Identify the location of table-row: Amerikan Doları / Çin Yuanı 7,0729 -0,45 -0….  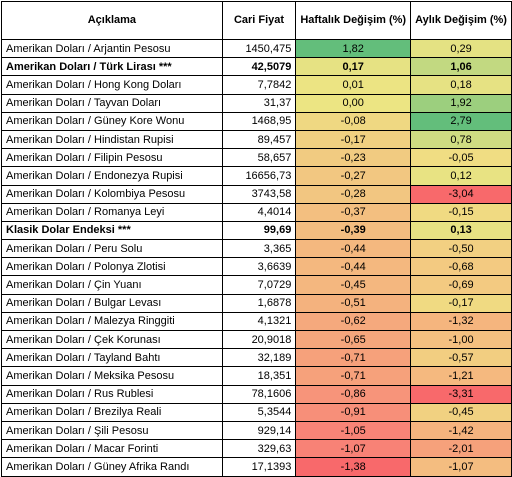
(256, 285).